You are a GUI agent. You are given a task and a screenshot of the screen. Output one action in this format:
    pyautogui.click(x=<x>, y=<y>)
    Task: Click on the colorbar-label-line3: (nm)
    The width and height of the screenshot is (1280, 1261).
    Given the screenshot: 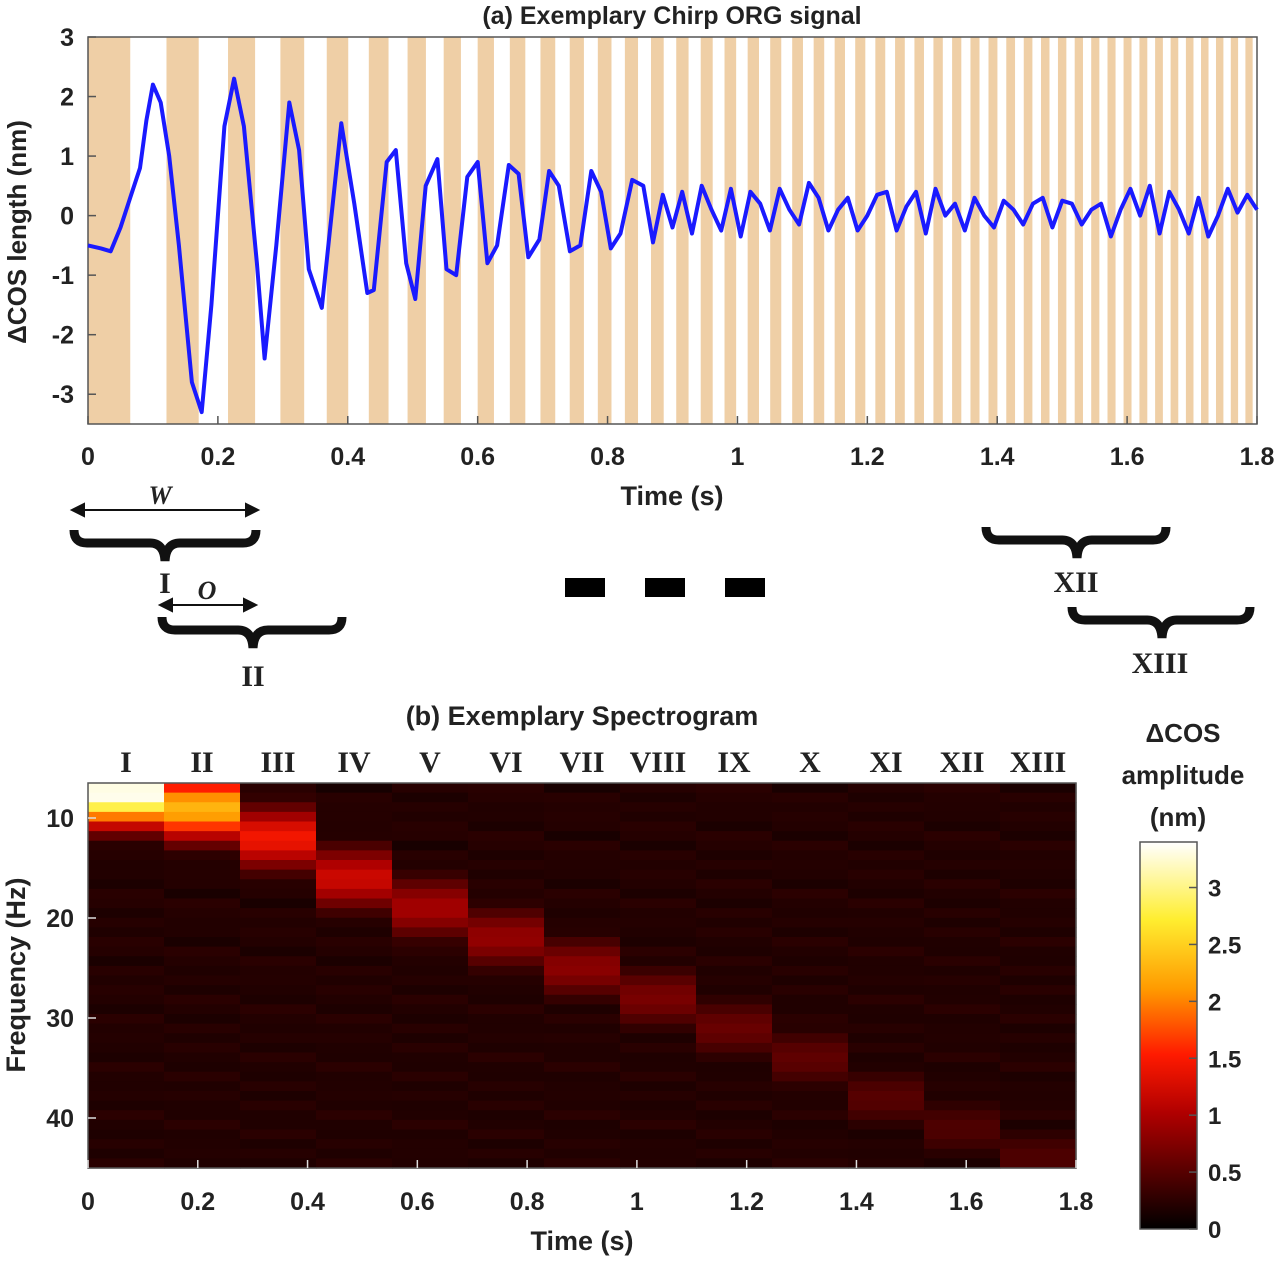 What is the action you would take?
    pyautogui.click(x=1178, y=817)
    